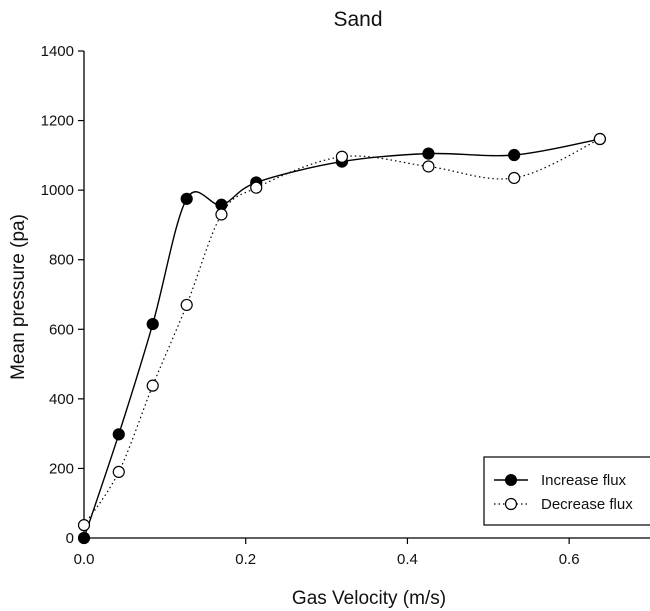 The height and width of the screenshot is (611, 650). I want to click on y-tick-label: 400, so click(61, 399).